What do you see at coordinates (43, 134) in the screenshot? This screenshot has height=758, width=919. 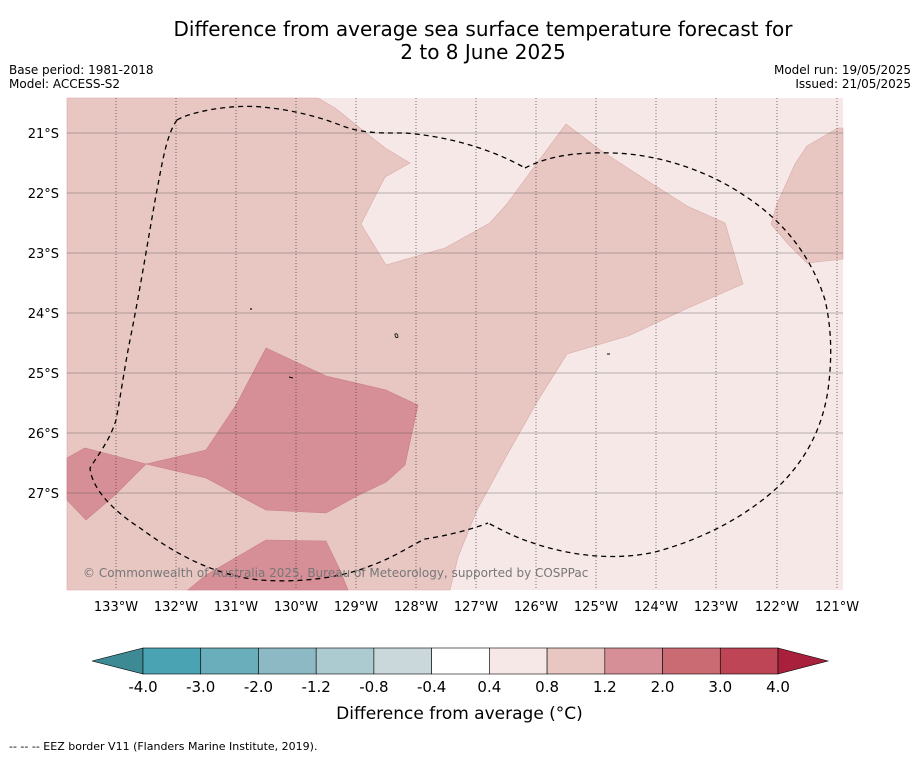 I see `lat-label: 21°S` at bounding box center [43, 134].